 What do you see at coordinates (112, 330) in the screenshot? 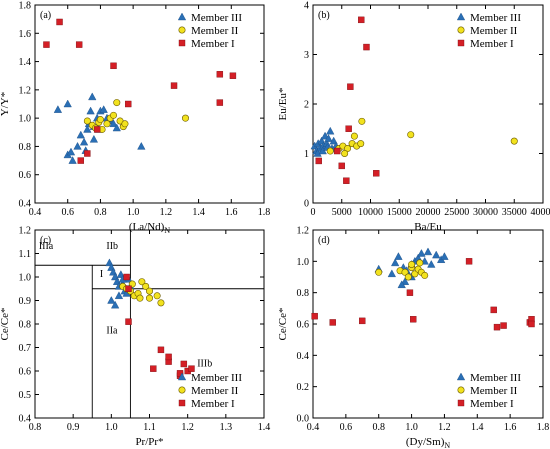
I see `region-label: IIa` at bounding box center [112, 330].